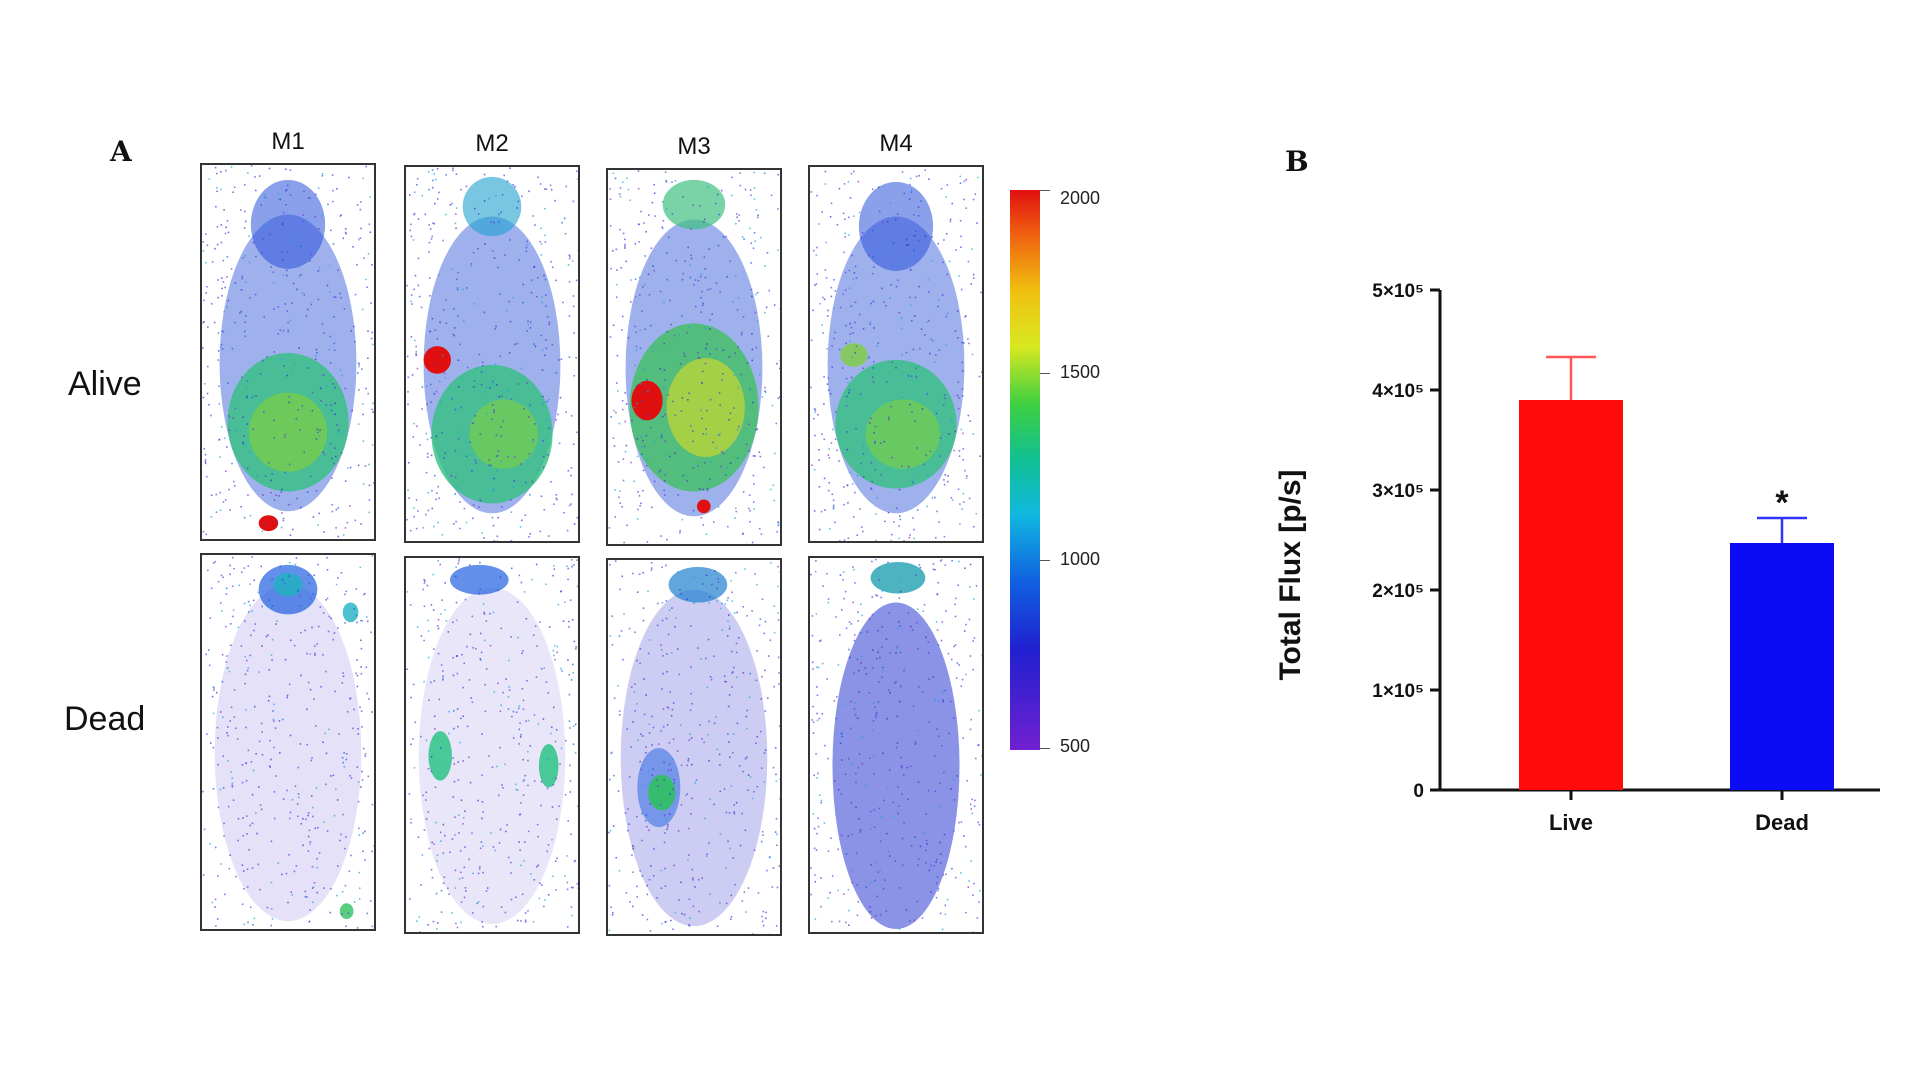 Image resolution: width=1920 pixels, height=1080 pixels. I want to click on image-alive-m3, so click(694, 357).